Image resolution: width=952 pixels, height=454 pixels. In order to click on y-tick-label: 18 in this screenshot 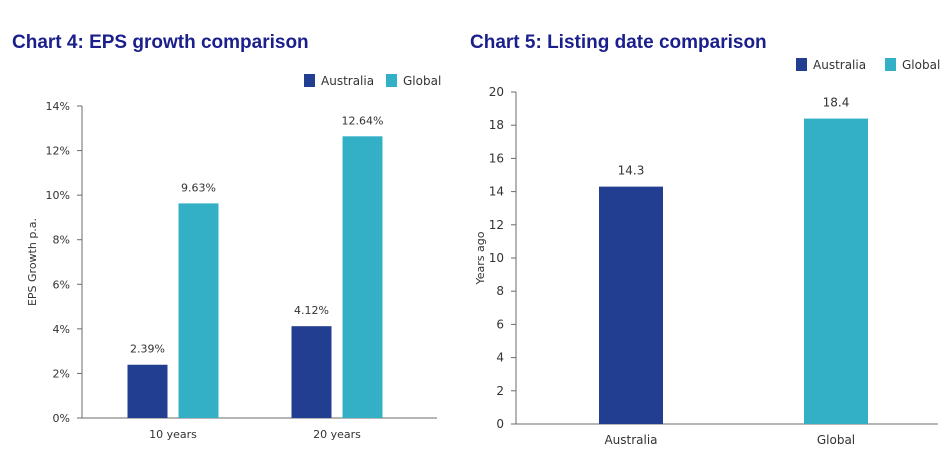, I will do `click(496, 125)`.